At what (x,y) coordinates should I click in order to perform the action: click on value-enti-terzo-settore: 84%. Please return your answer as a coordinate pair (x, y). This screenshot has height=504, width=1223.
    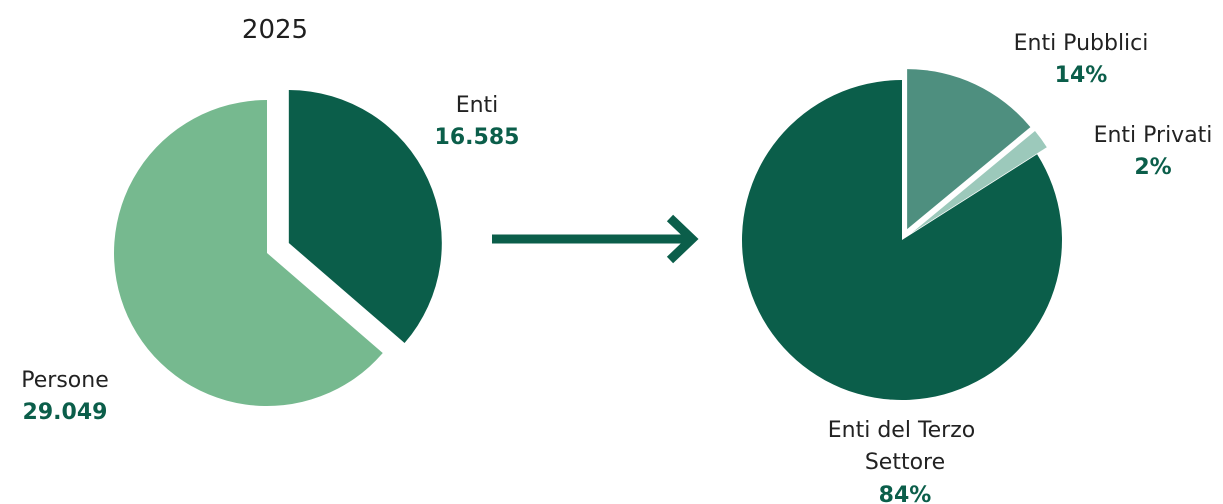
    Looking at the image, I should click on (905, 493).